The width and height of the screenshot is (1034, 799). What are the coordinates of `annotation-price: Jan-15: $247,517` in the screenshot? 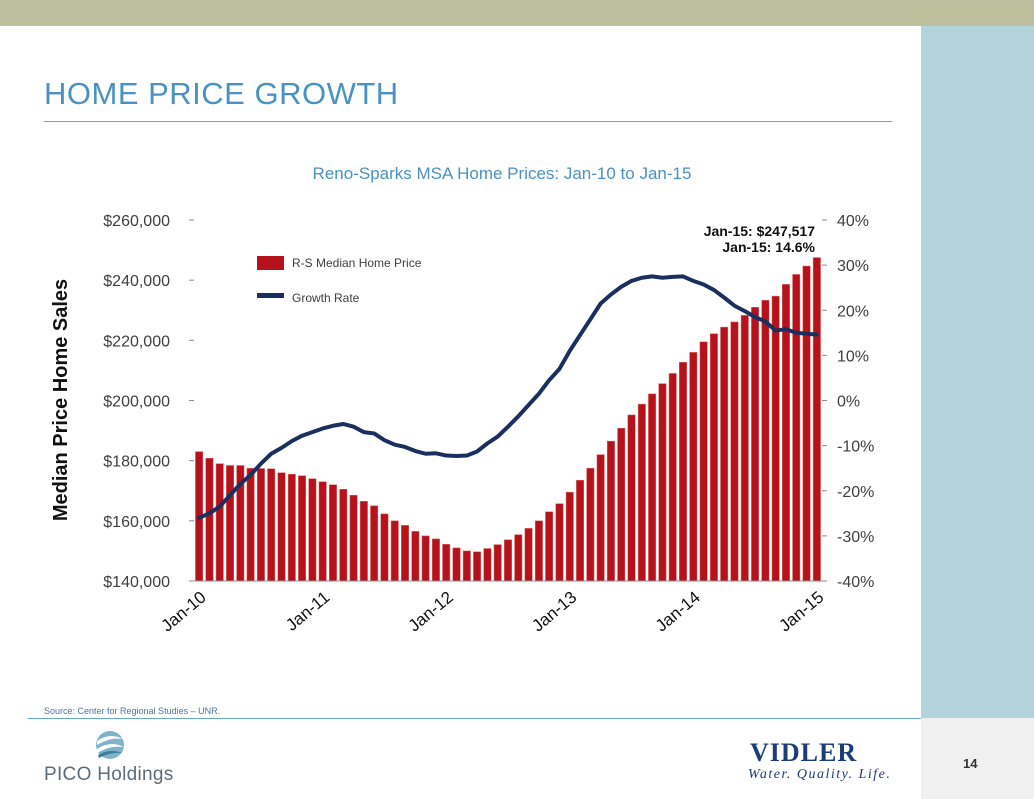 It's located at (760, 231).